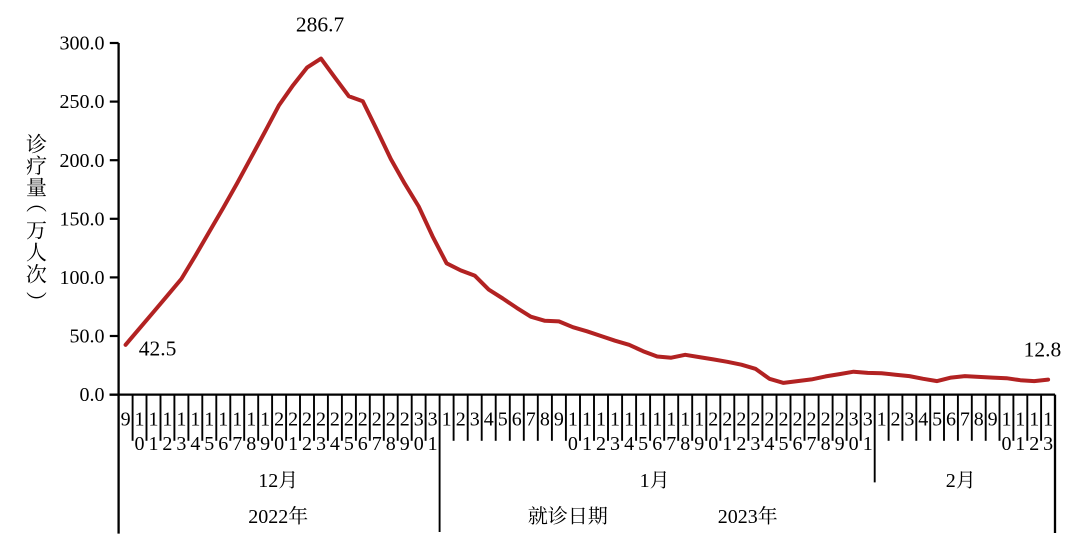 Image resolution: width=1080 pixels, height=545 pixels. What do you see at coordinates (82, 219) in the screenshot?
I see `svg-text: 150.0` at bounding box center [82, 219].